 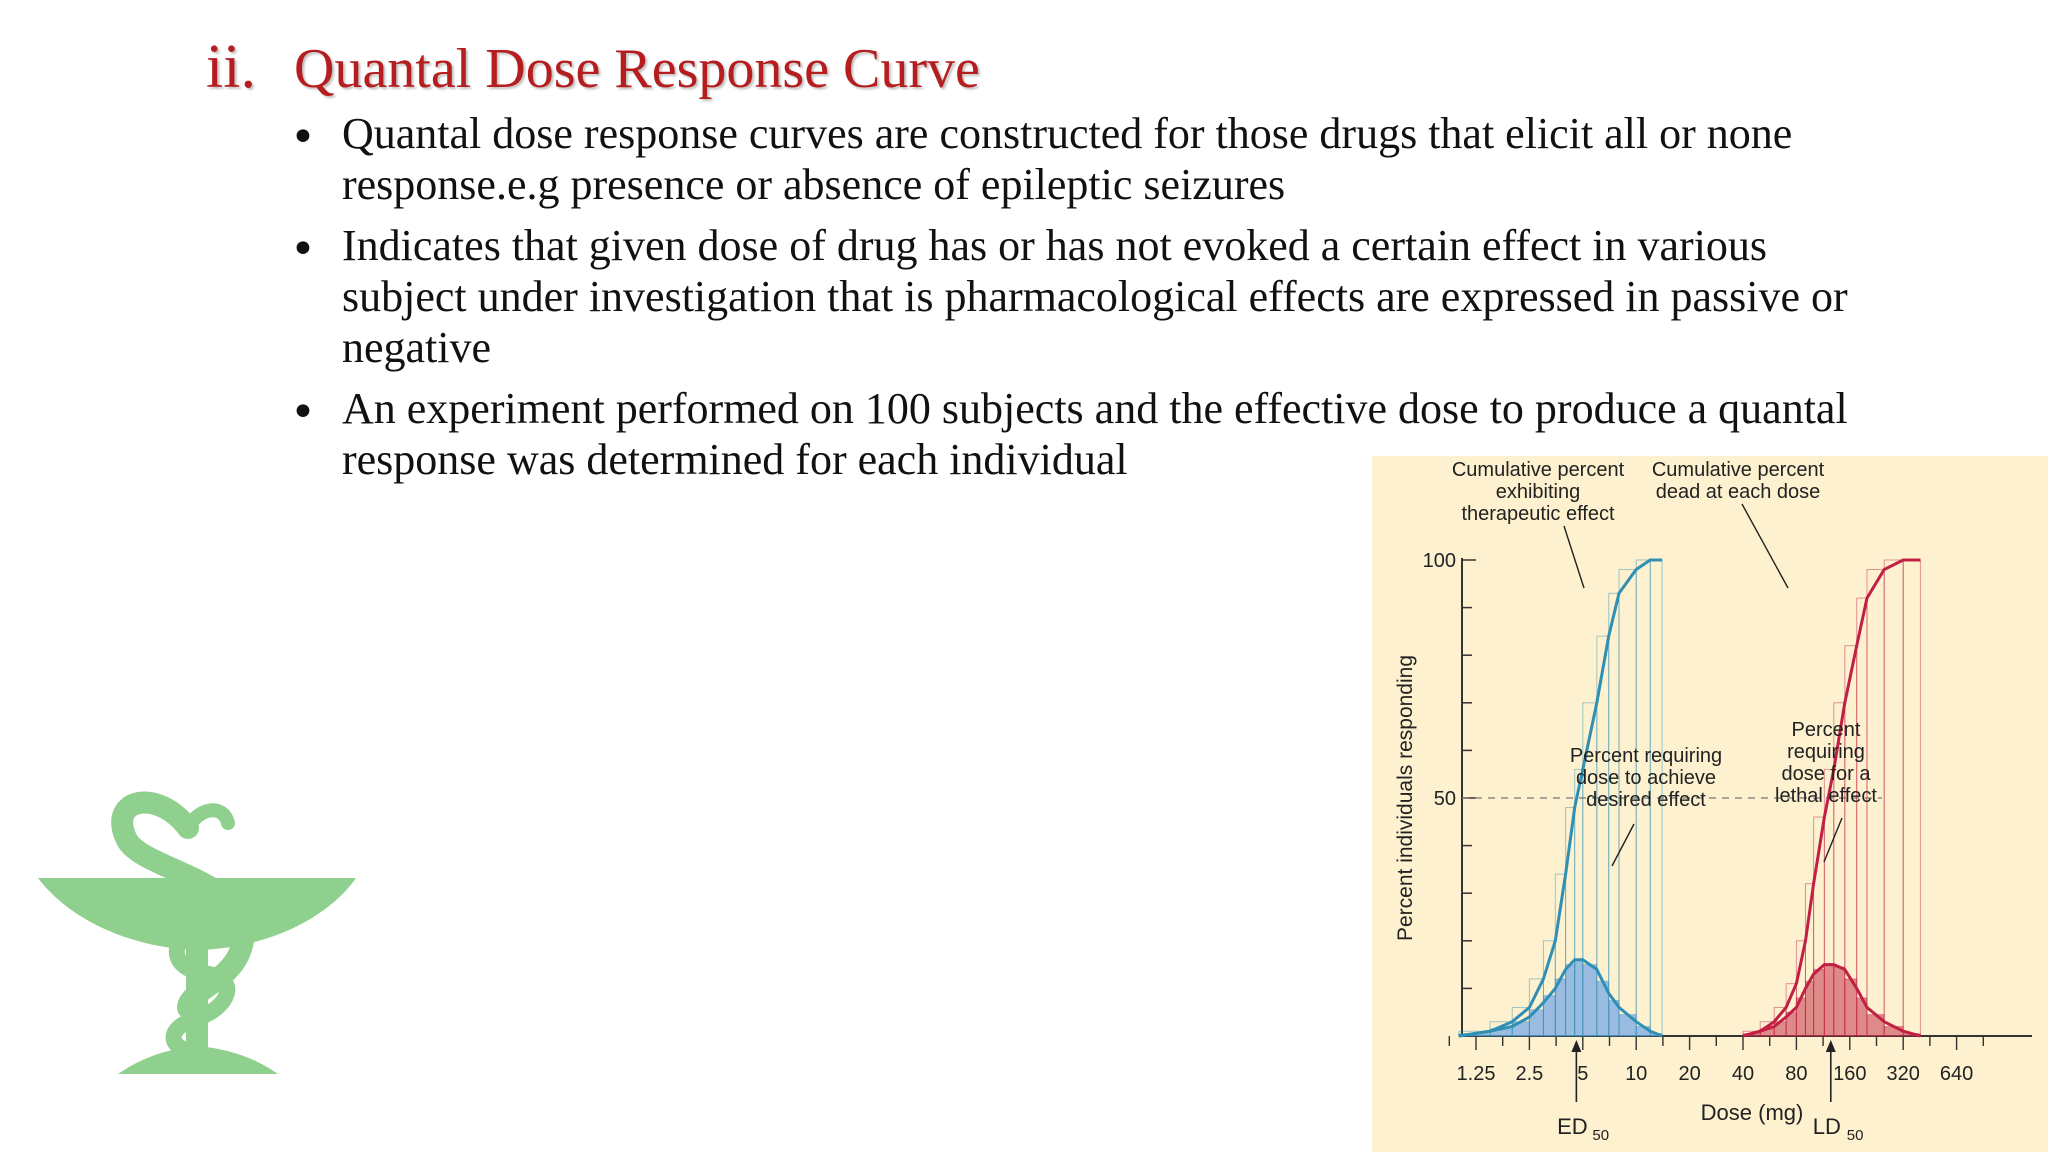 I want to click on x-tick-label: 80, so click(x=1796, y=1074).